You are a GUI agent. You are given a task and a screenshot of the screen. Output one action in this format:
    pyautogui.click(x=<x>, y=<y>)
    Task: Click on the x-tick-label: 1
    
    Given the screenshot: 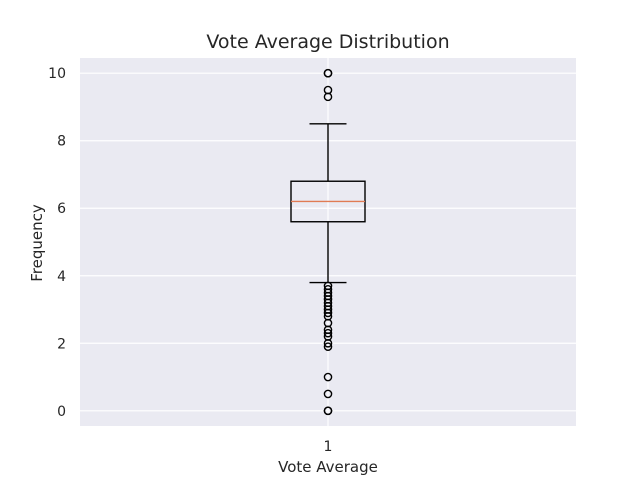 What is the action you would take?
    pyautogui.click(x=328, y=447)
    